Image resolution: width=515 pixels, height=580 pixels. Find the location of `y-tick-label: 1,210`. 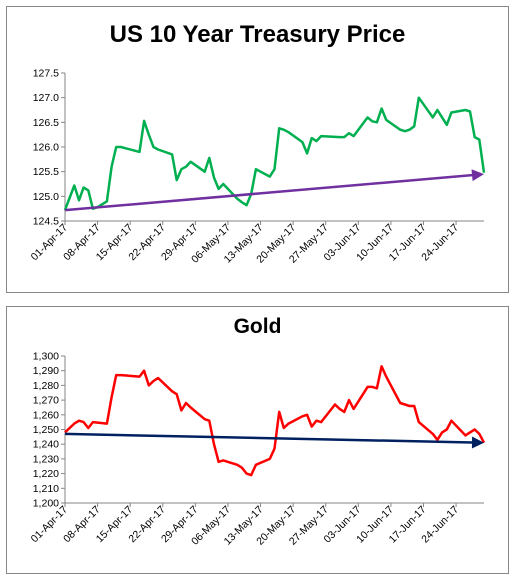

y-tick-label: 1,210 is located at coordinates (46, 489).